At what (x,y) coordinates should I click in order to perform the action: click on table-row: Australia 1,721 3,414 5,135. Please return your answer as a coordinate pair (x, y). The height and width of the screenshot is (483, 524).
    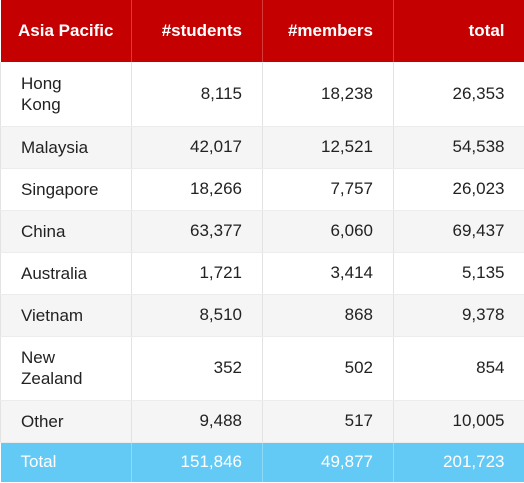
    Looking at the image, I should click on (262, 273).